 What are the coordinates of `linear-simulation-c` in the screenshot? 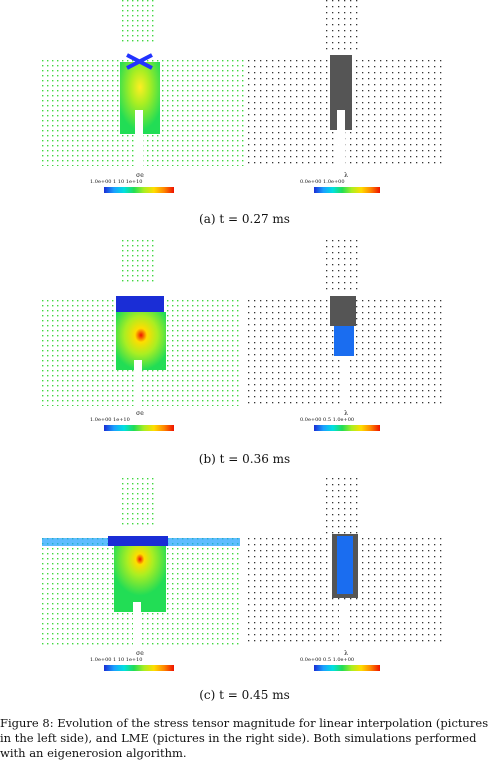 It's located at (141, 565).